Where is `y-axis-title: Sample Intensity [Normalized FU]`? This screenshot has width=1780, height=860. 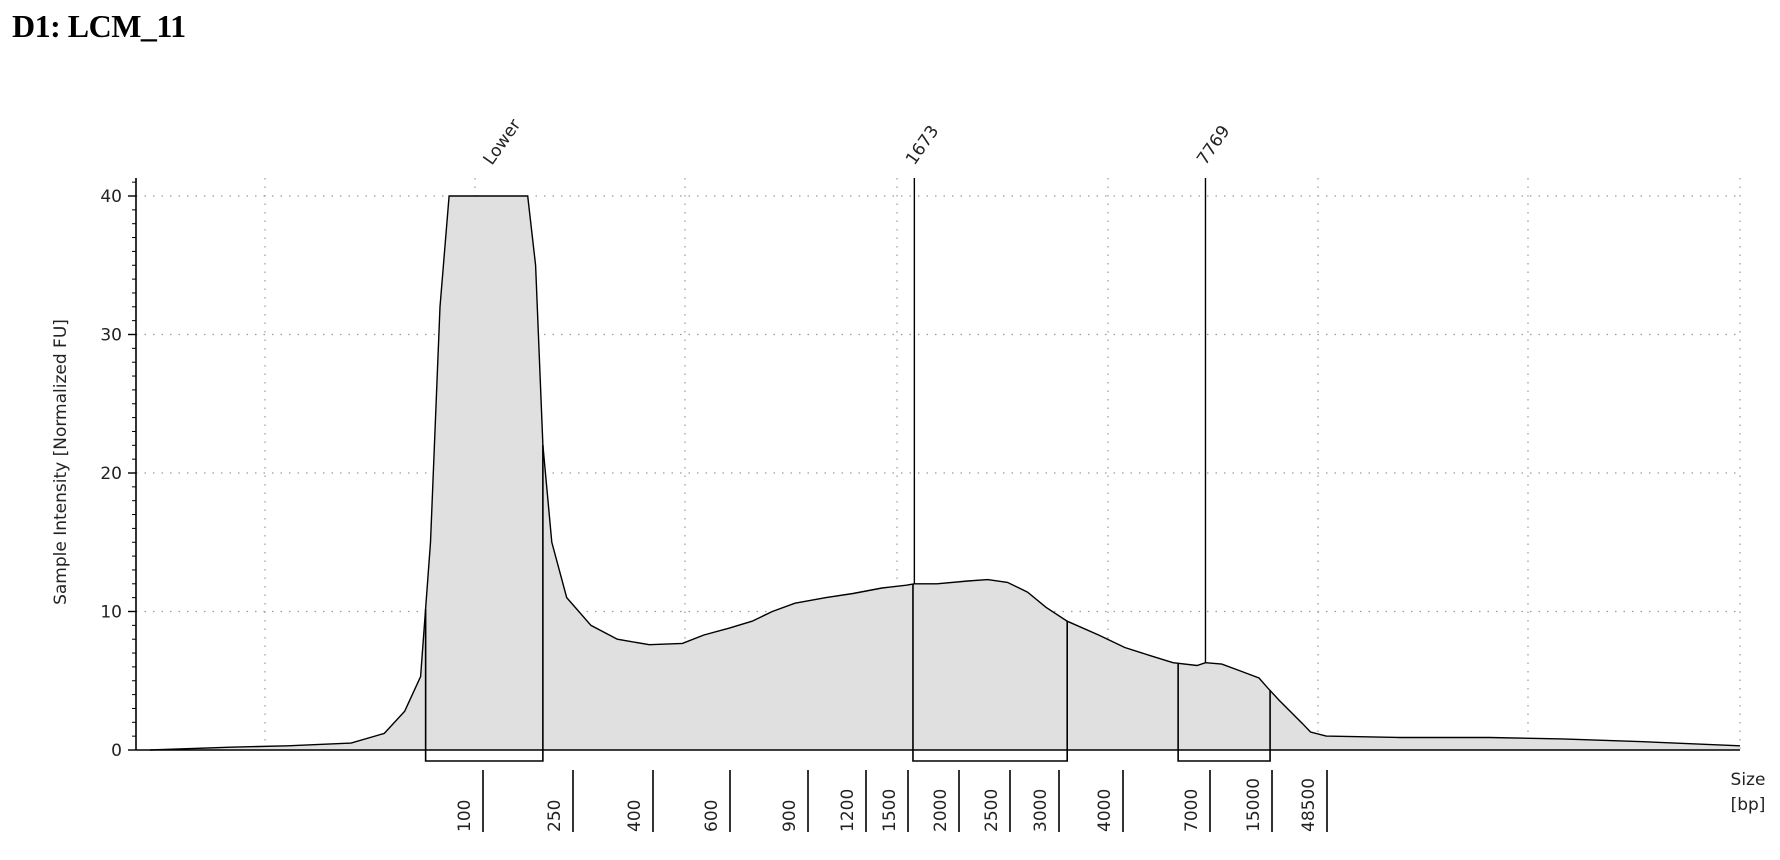 y-axis-title: Sample Intensity [Normalized FU] is located at coordinates (61, 462).